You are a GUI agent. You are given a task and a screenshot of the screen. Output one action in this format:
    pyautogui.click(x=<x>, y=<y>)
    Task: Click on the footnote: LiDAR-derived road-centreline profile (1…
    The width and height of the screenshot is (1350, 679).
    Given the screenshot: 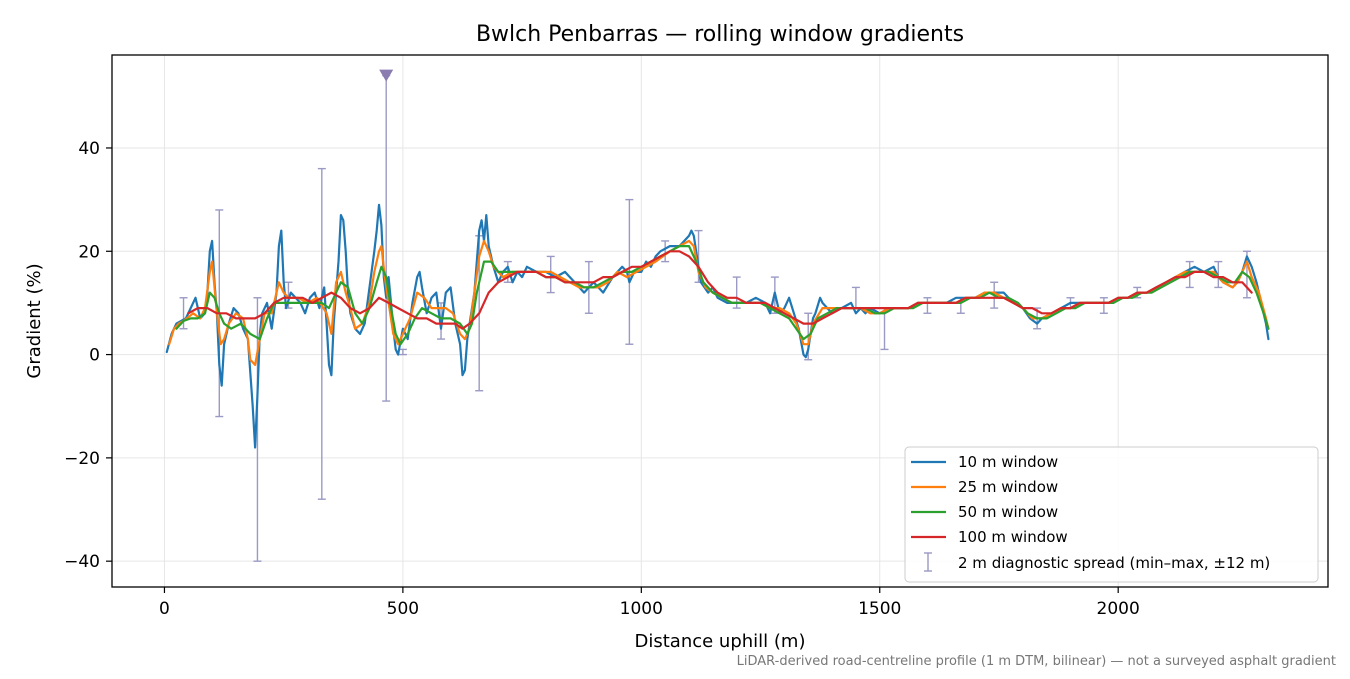 What is the action you would take?
    pyautogui.click(x=1036, y=661)
    